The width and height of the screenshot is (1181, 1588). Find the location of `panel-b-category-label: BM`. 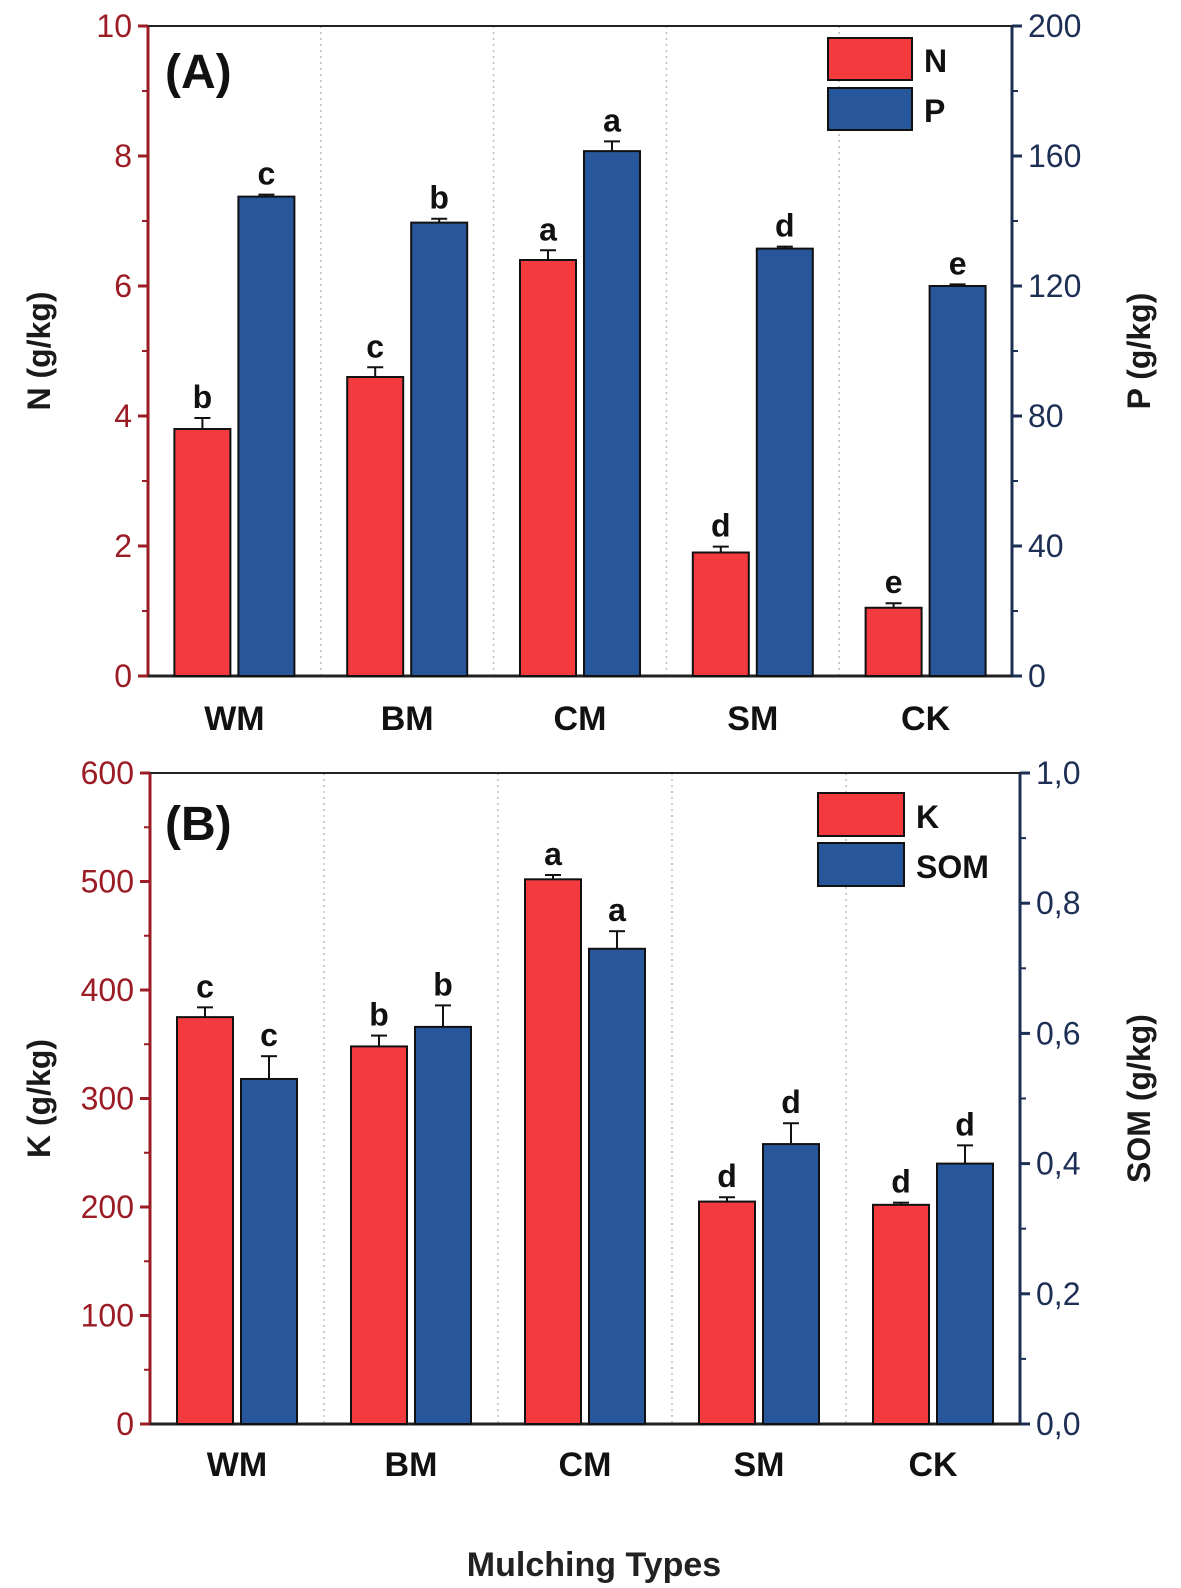

panel-b-category-label: BM is located at coordinates (411, 1465).